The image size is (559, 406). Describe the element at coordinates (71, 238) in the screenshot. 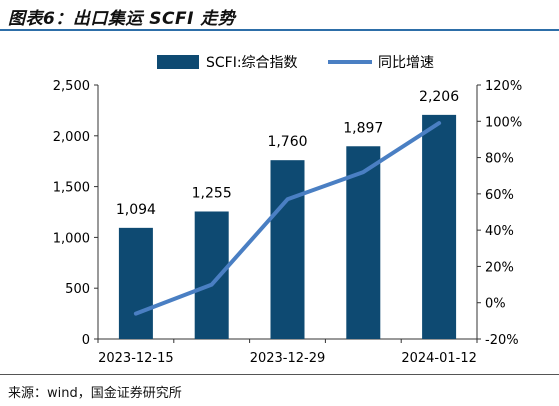

I see `y-left-tick-label: 1,000` at that location.